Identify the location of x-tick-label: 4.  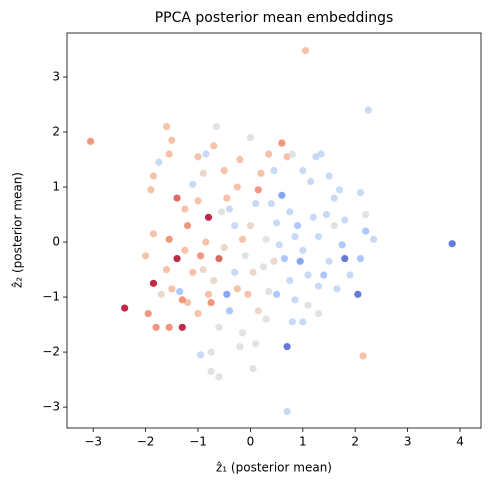
(460, 442).